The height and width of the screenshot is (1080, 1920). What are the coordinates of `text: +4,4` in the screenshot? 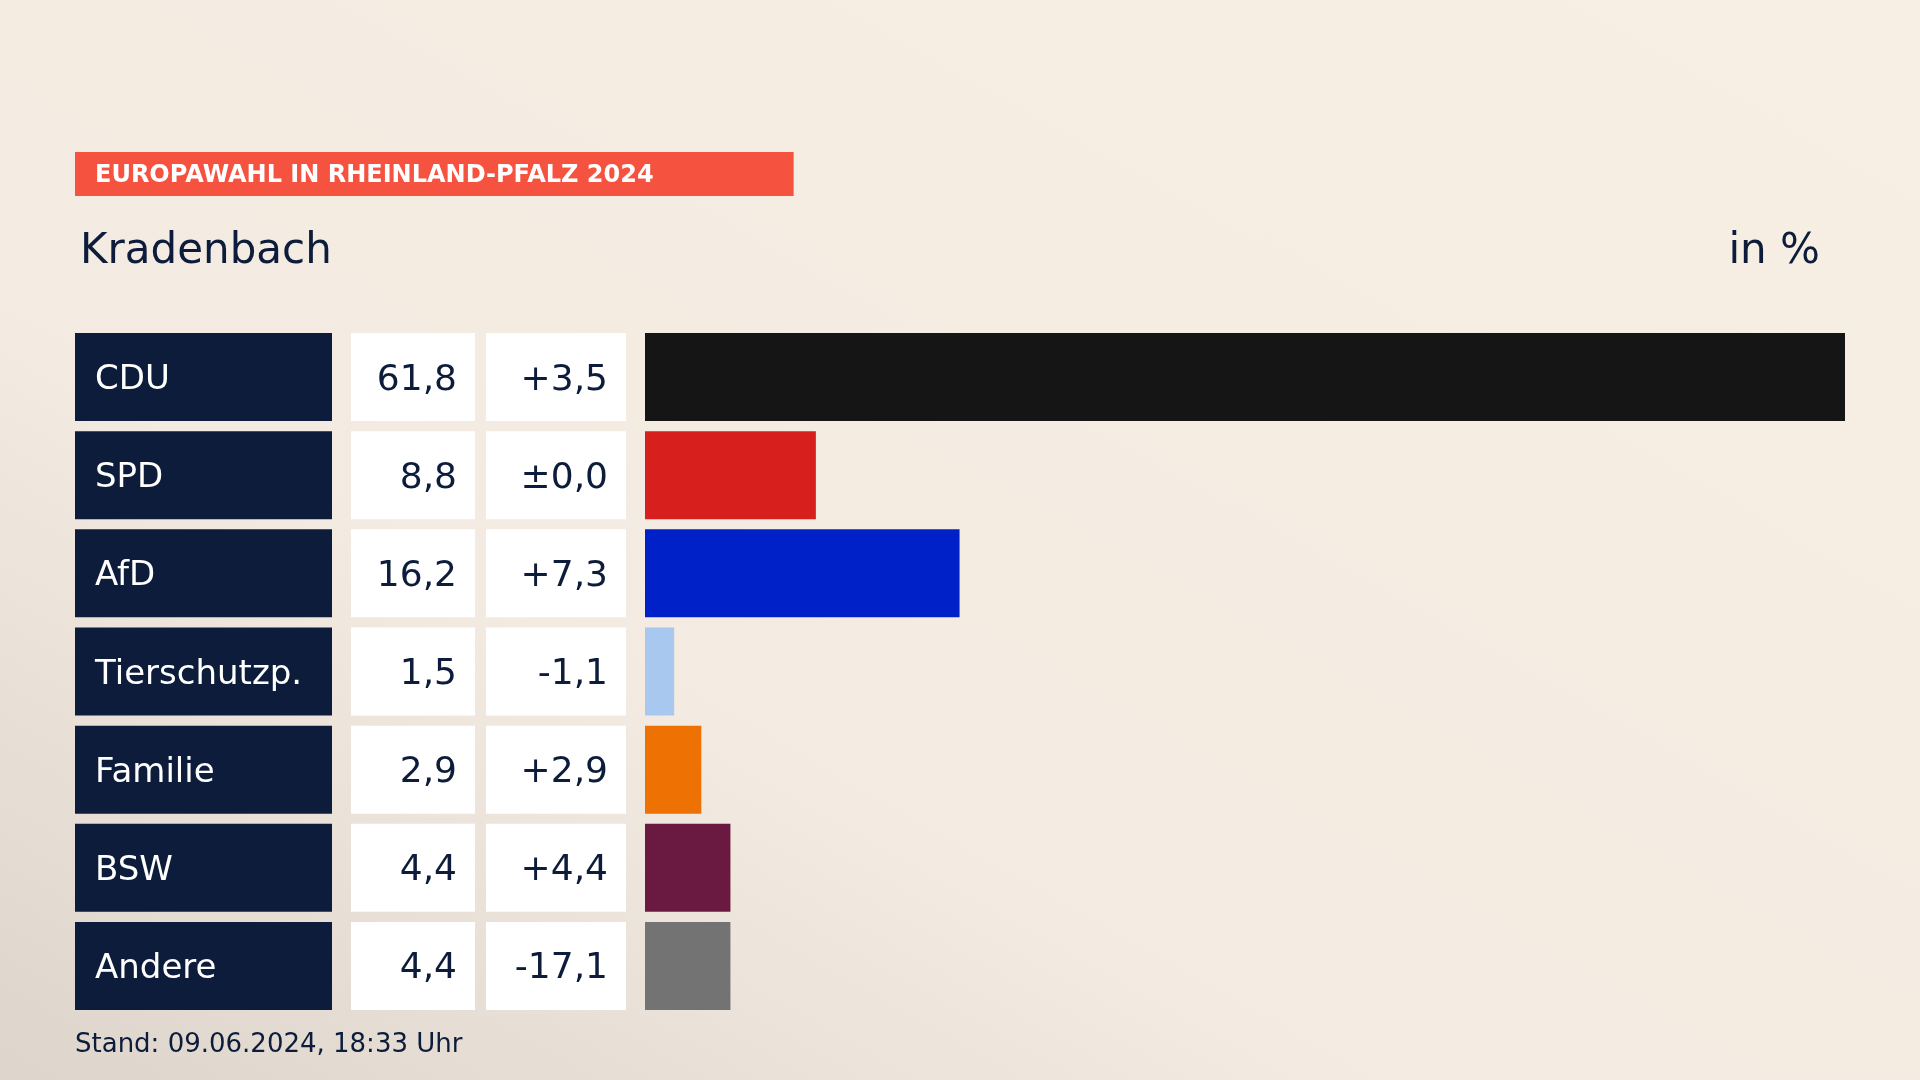 It's located at (564, 868).